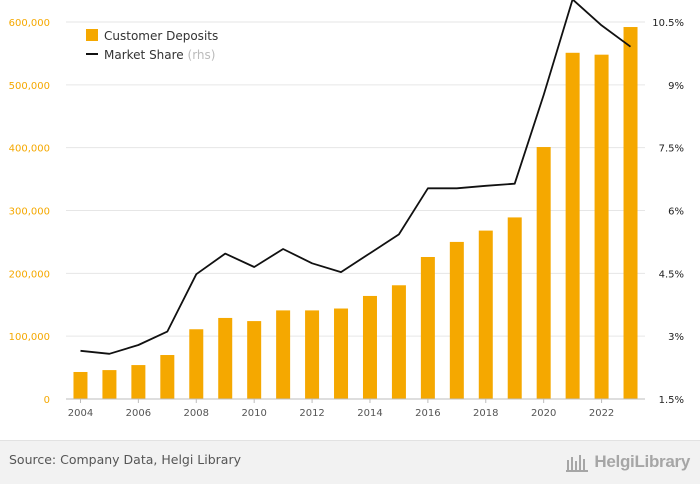 This screenshot has width=700, height=484. I want to click on legend: Customer Deposits Market Share (rhs), so click(152, 45).